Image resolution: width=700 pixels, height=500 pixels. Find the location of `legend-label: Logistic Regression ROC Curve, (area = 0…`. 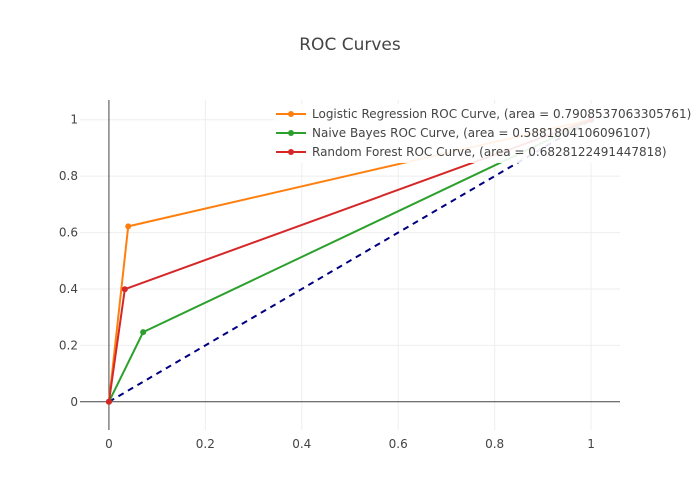

legend-label: Logistic Regression ROC Curve, (area = 0… is located at coordinates (501, 114).